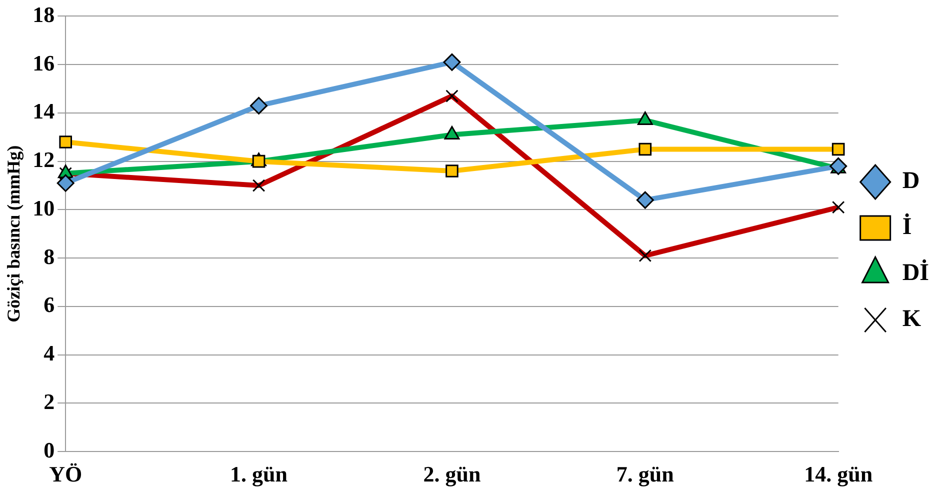 Image resolution: width=949 pixels, height=497 pixels. I want to click on x-tick-label: 7. gün, so click(645, 473).